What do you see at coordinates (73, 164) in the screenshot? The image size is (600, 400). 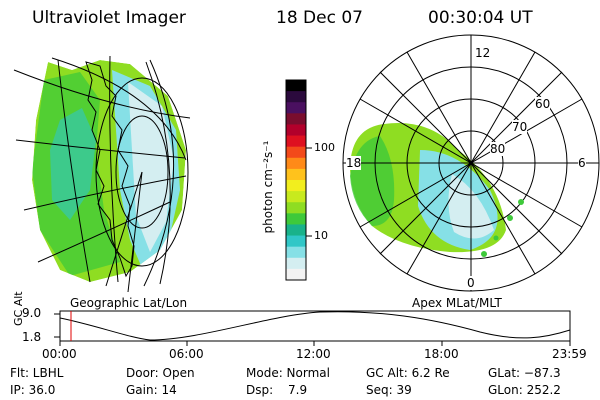 I see `aurora-teal-patch` at bounding box center [73, 164].